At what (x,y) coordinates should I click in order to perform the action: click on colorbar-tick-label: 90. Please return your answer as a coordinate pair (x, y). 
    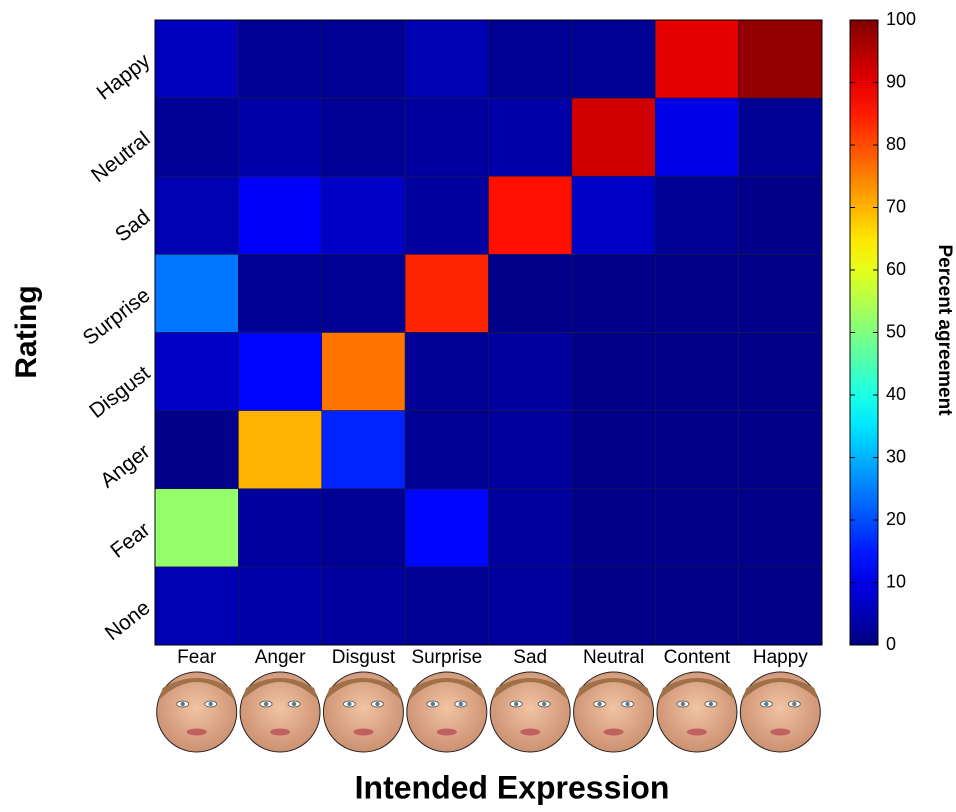
    Looking at the image, I should click on (896, 81).